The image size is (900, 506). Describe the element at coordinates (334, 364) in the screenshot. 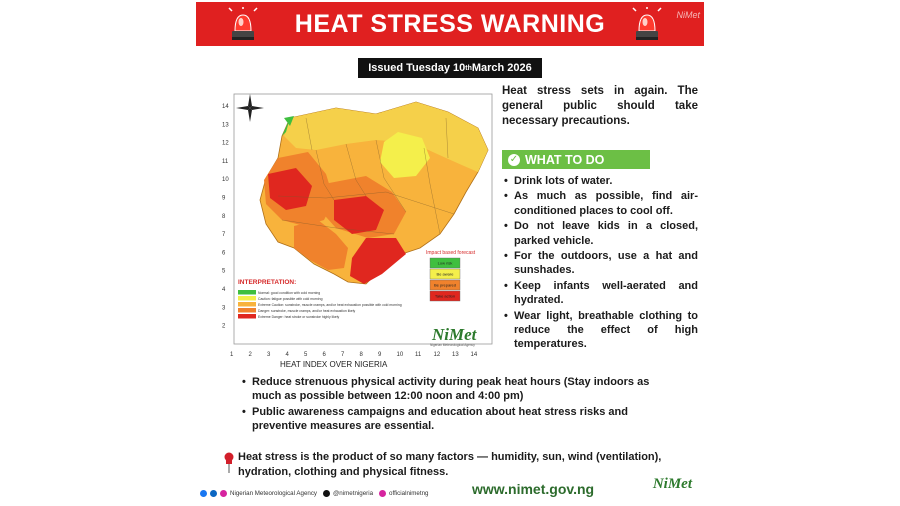

I see `map-caption: HEAT INDEX OVER NIGERIA` at that location.